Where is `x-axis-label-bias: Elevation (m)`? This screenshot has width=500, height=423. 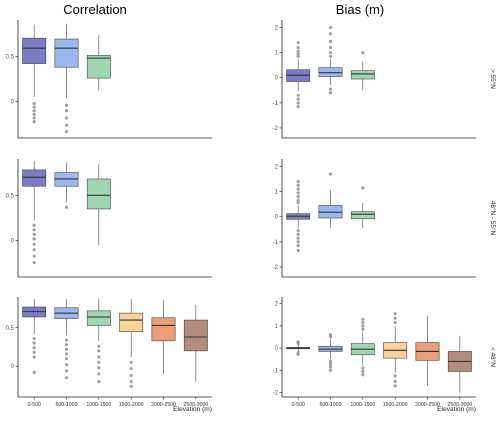
x-axis-label-bias: Elevation (m) is located at coordinates (456, 409).